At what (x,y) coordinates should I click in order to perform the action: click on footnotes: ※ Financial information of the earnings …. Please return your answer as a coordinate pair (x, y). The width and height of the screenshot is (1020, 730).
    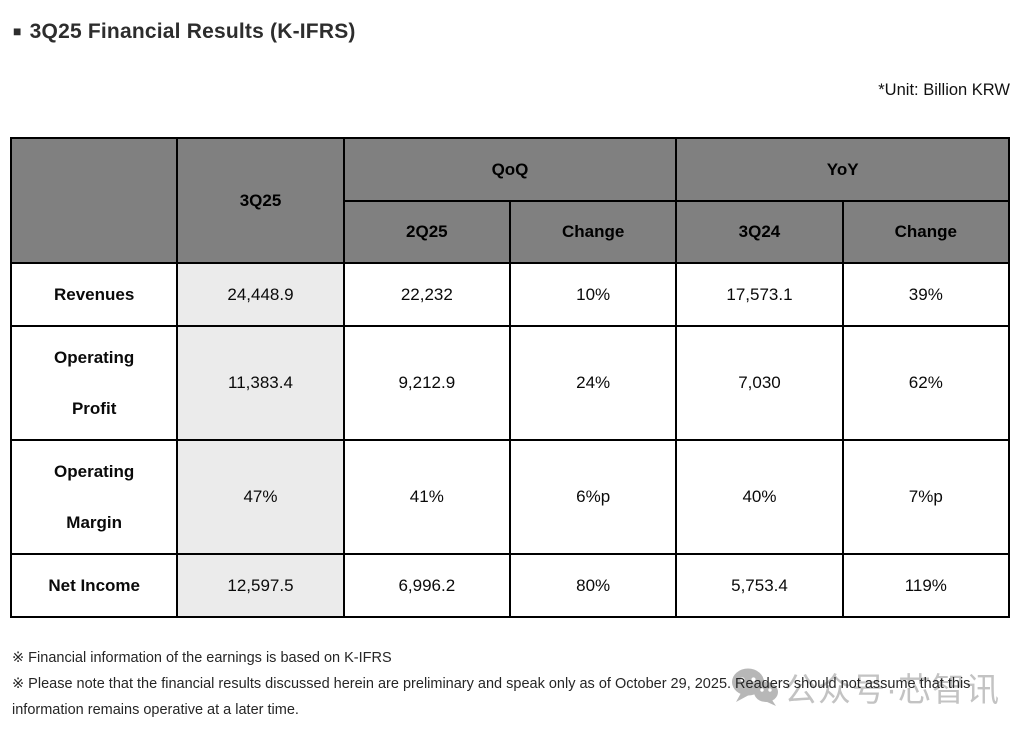
    Looking at the image, I should click on (512, 684).